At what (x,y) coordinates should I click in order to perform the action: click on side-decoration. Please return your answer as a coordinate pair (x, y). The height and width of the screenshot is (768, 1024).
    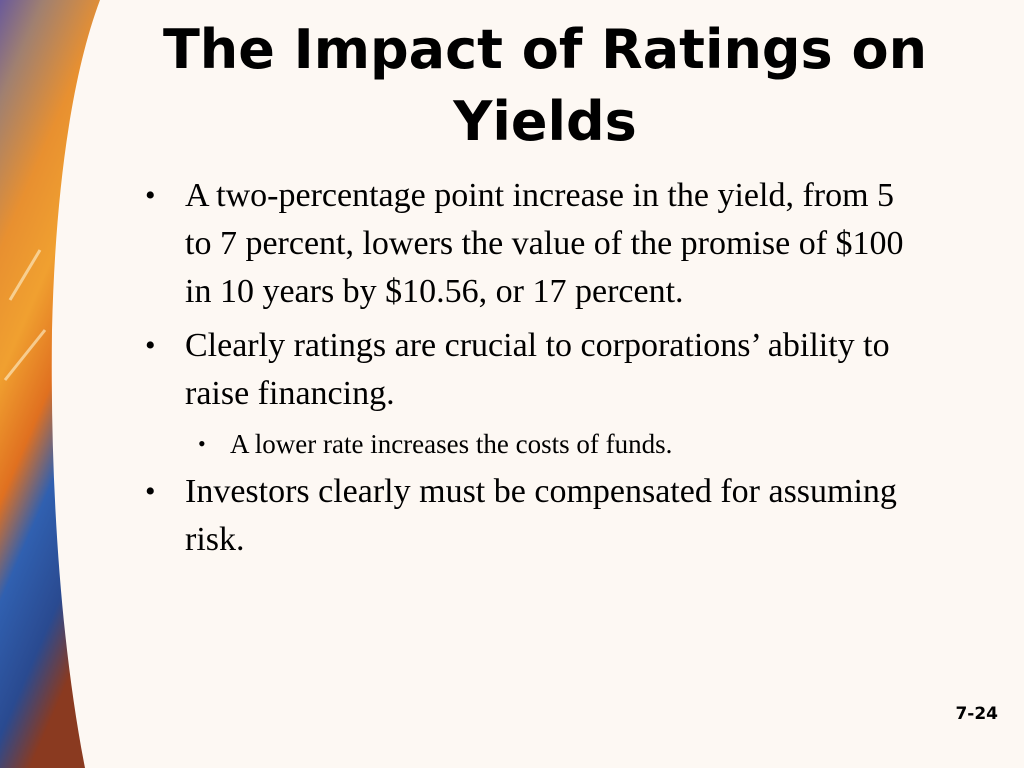
    Looking at the image, I should click on (50, 384).